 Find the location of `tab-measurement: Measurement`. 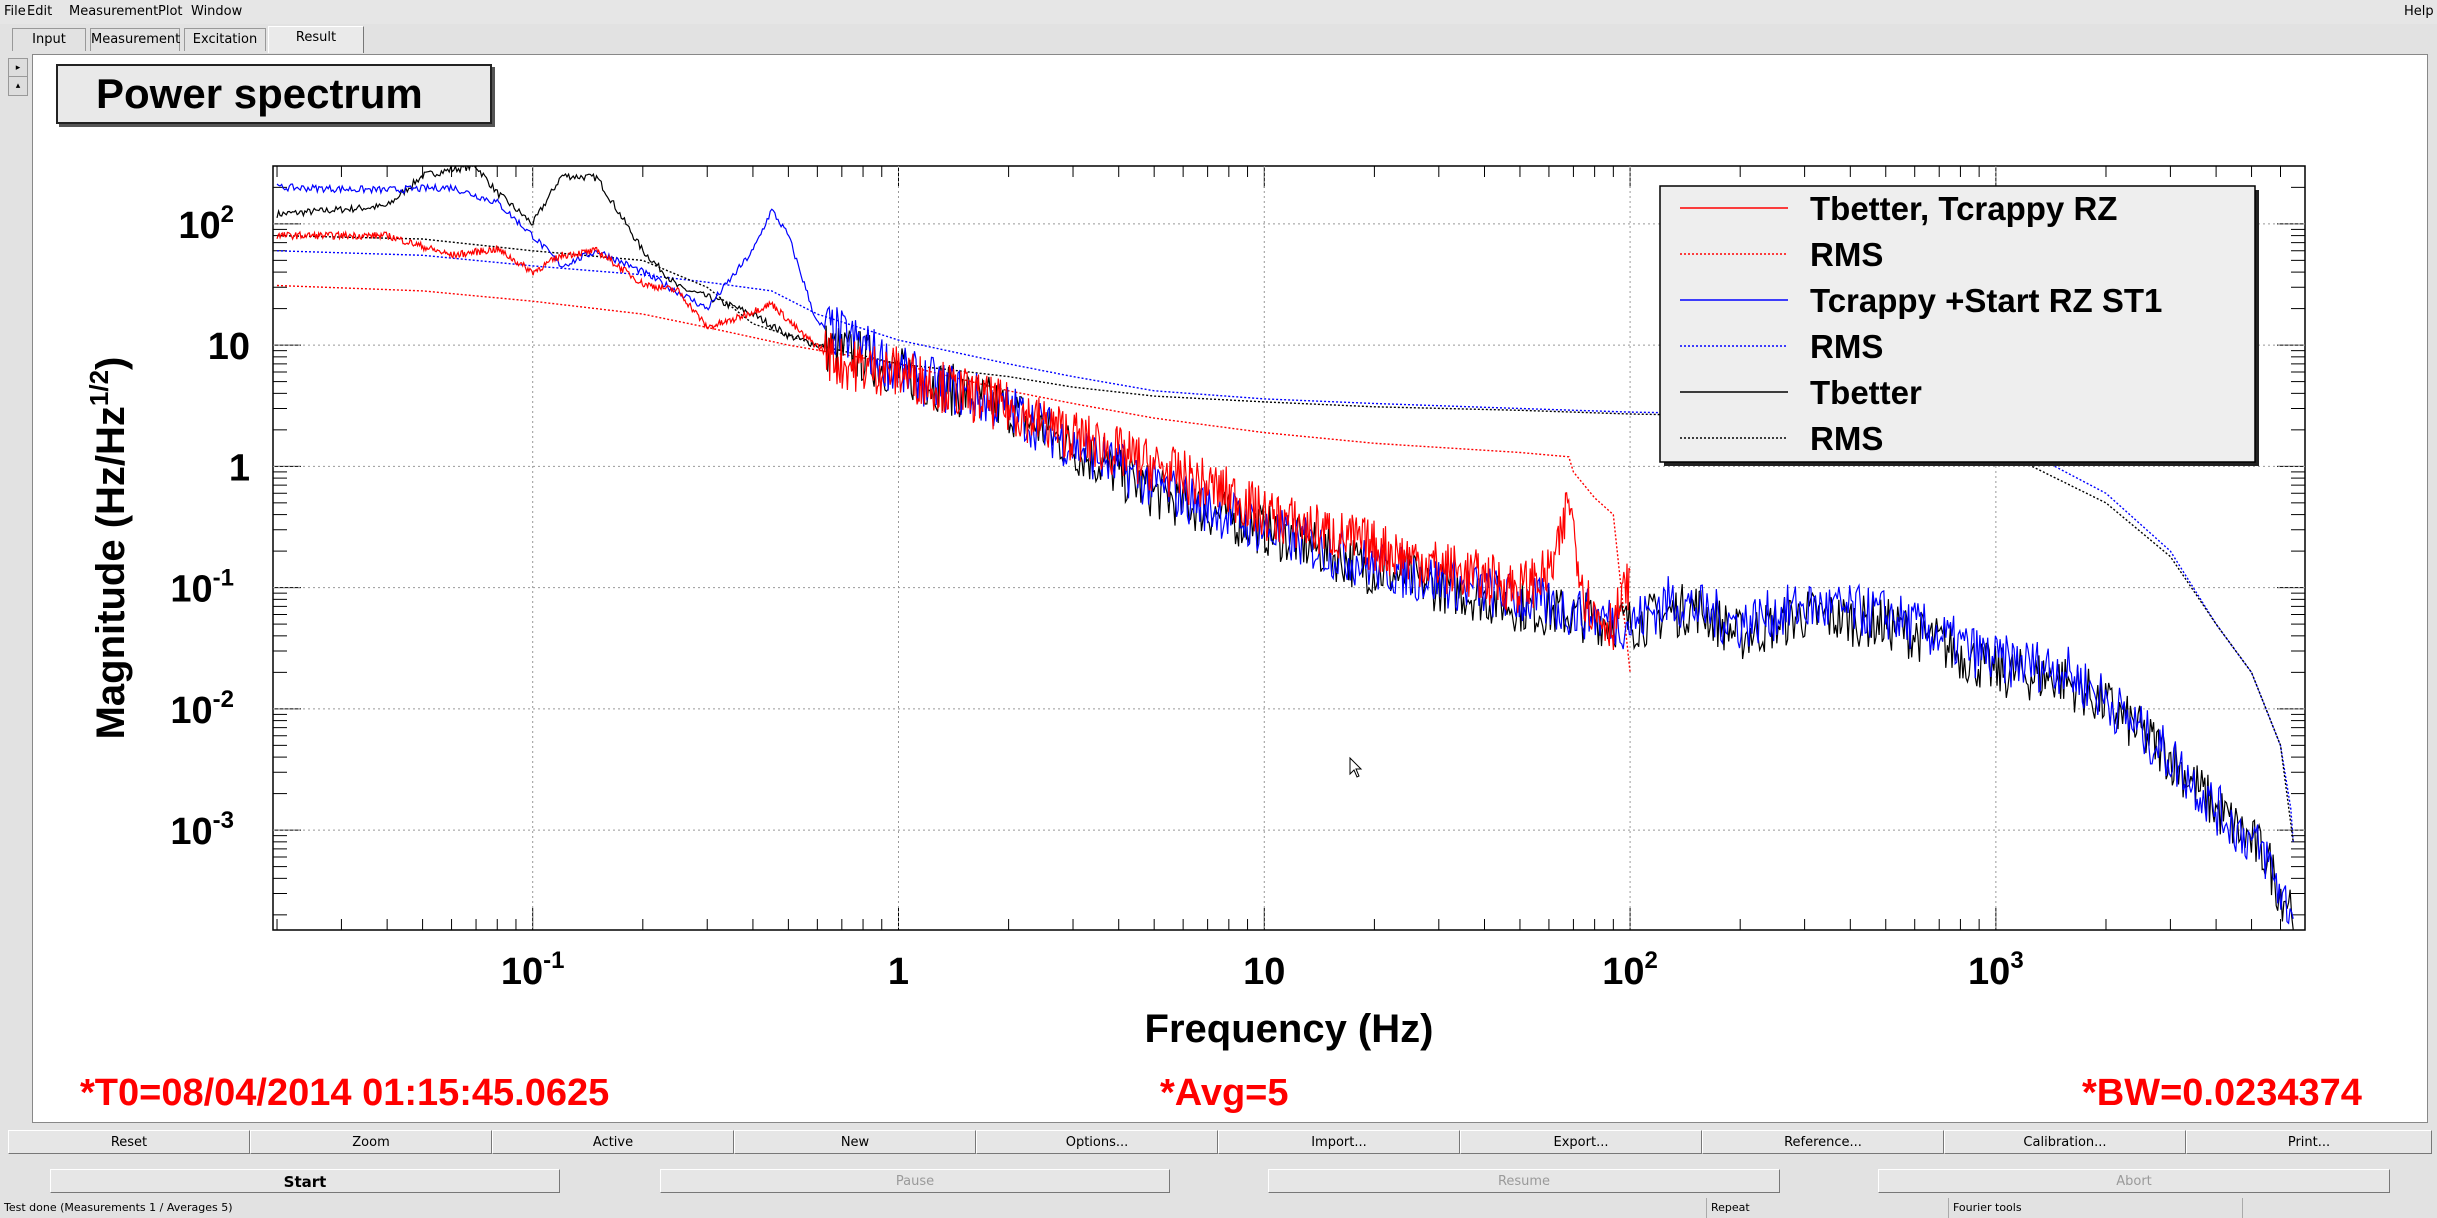

tab-measurement: Measurement is located at coordinates (135, 39).